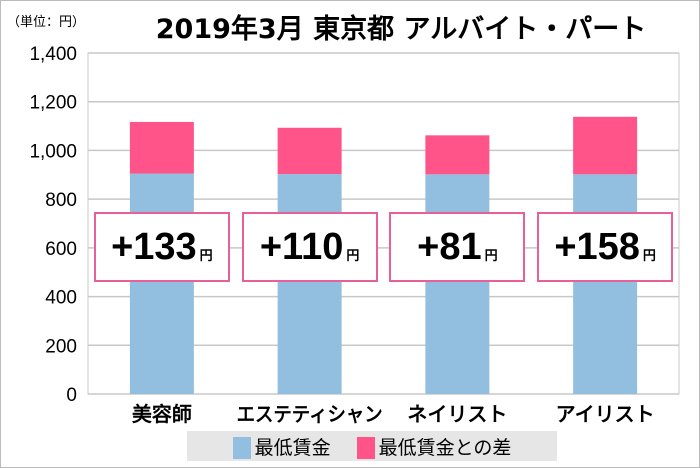 The image size is (700, 468). I want to click on difference-value: +158, so click(597, 246).